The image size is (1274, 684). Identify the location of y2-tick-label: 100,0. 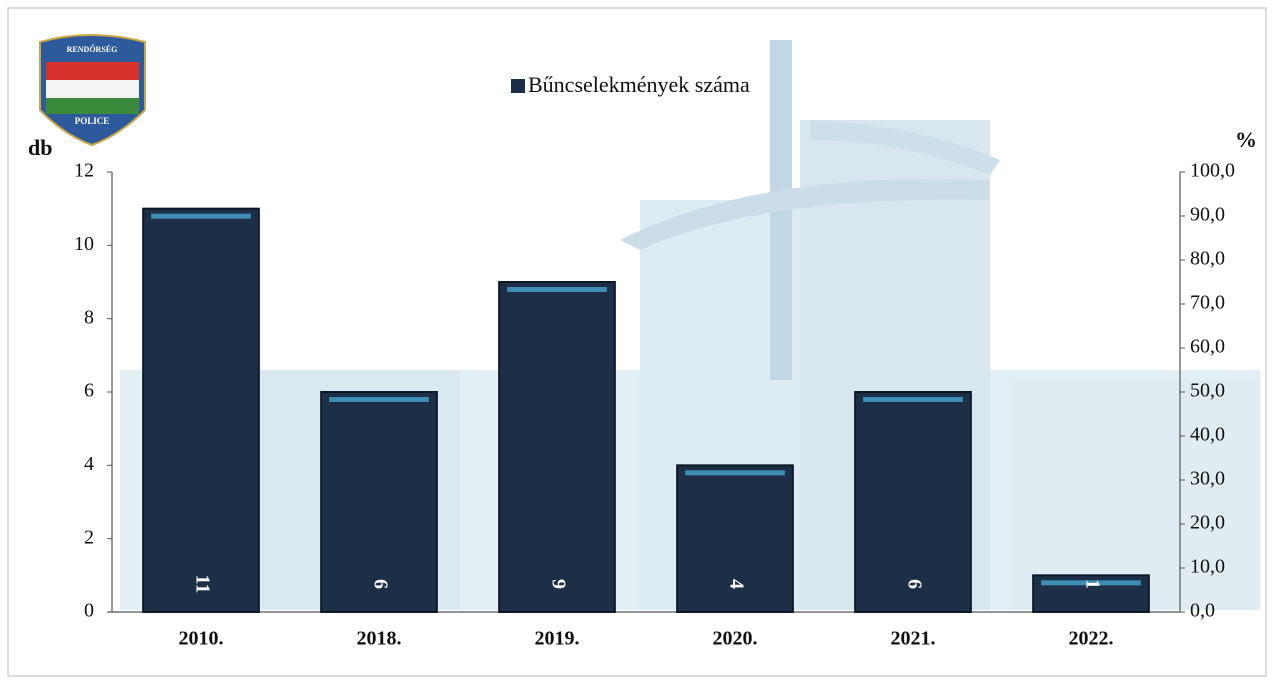
(1212, 171).